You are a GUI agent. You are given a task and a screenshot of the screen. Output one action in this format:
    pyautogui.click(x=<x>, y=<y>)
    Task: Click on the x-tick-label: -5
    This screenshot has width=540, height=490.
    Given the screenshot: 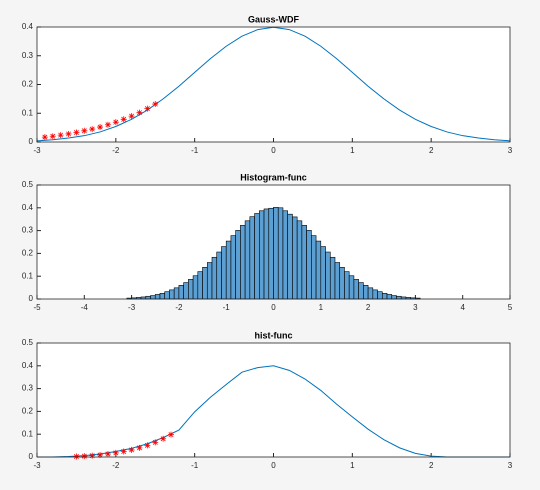 What is the action you would take?
    pyautogui.click(x=37, y=307)
    